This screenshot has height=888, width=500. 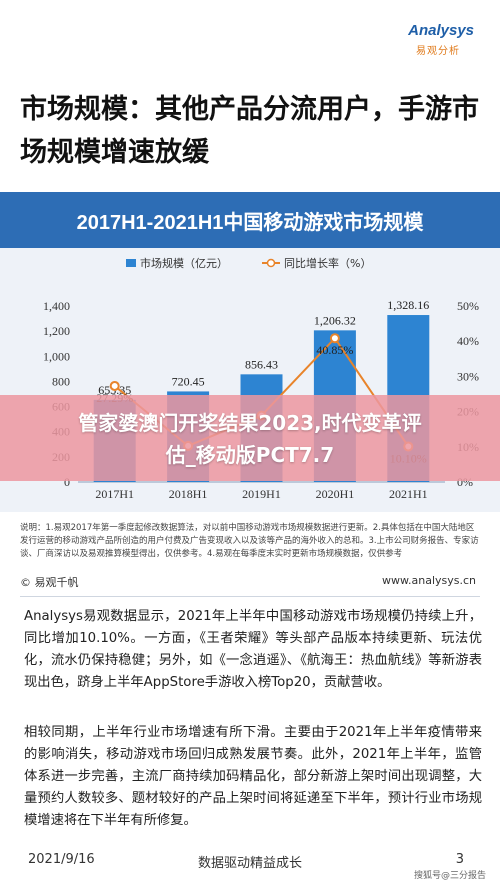 I want to click on y-left-tick-label: 1,400, so click(x=56, y=306).